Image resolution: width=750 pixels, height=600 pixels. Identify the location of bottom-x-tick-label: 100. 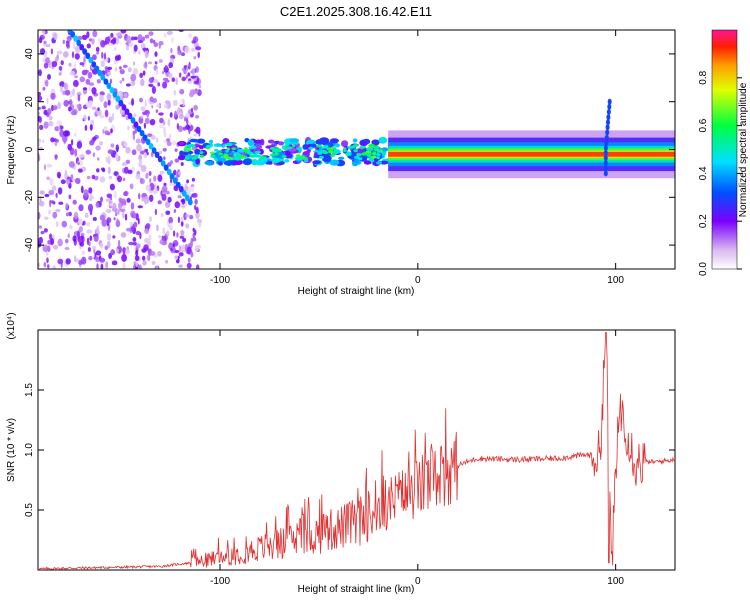
(615, 581).